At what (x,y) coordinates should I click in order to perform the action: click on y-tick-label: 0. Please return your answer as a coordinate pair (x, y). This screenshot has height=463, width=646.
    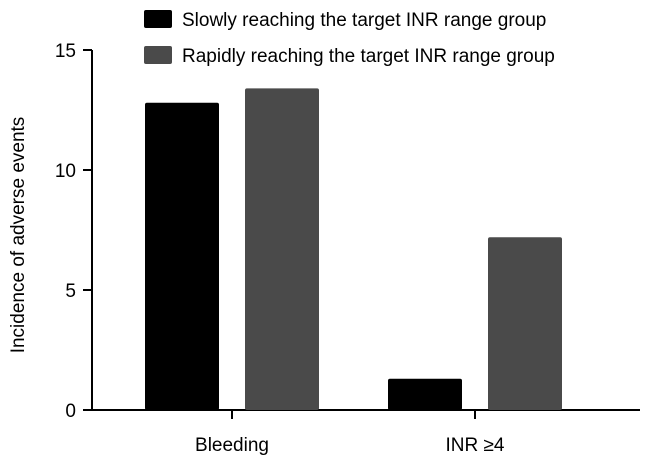
    Looking at the image, I should click on (70, 411).